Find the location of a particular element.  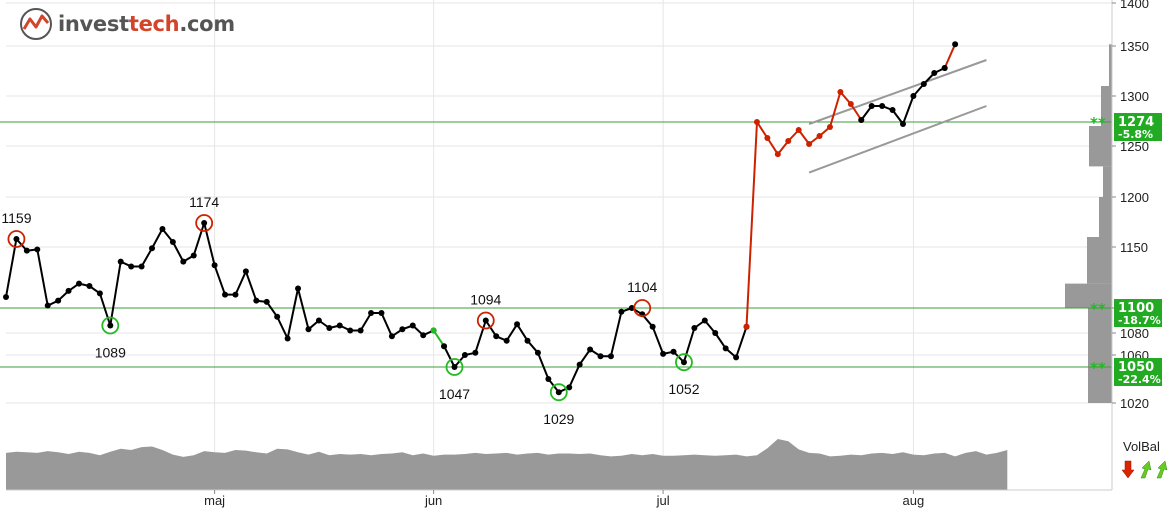

level-percent: -5.8% is located at coordinates (1135, 134).